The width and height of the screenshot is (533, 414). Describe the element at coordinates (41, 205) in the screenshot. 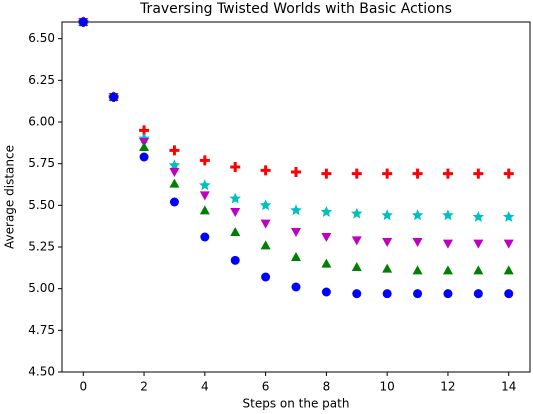

I see `y-tick-label: 5.50` at that location.